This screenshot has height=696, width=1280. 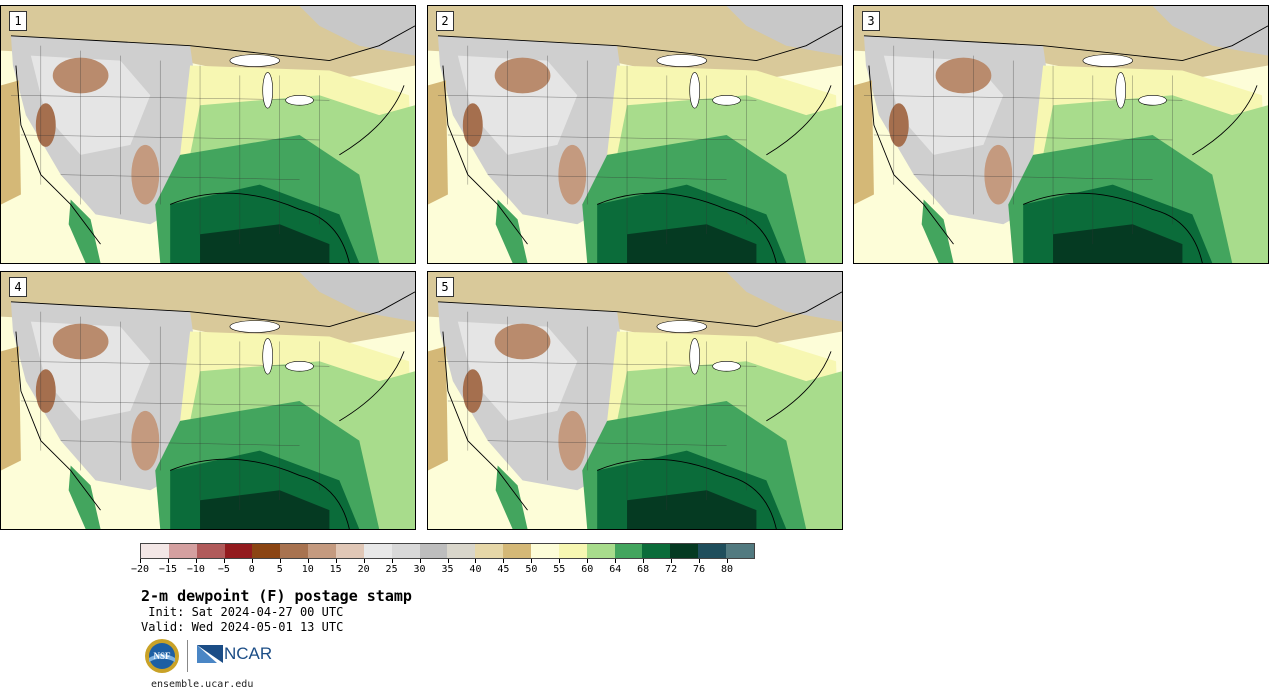 What do you see at coordinates (18, 21) in the screenshot?
I see `panel-number-label: 1` at bounding box center [18, 21].